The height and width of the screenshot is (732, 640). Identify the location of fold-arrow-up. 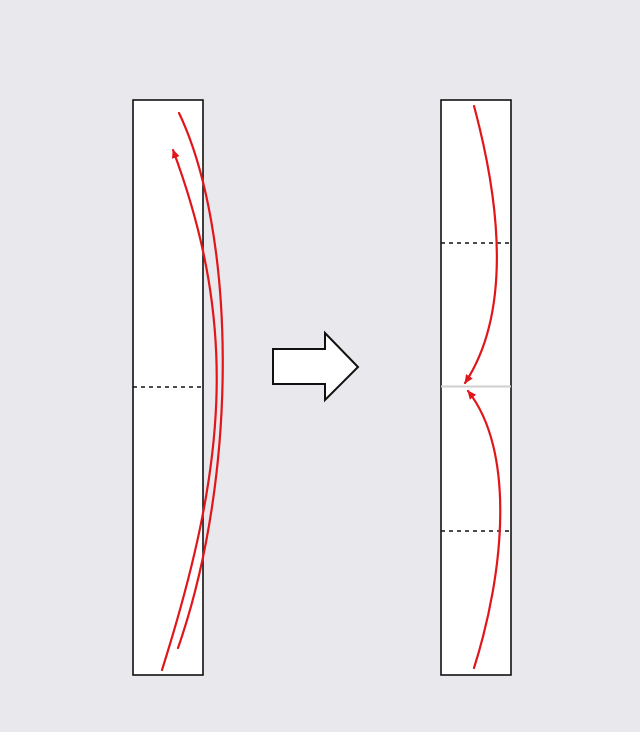
(189, 410).